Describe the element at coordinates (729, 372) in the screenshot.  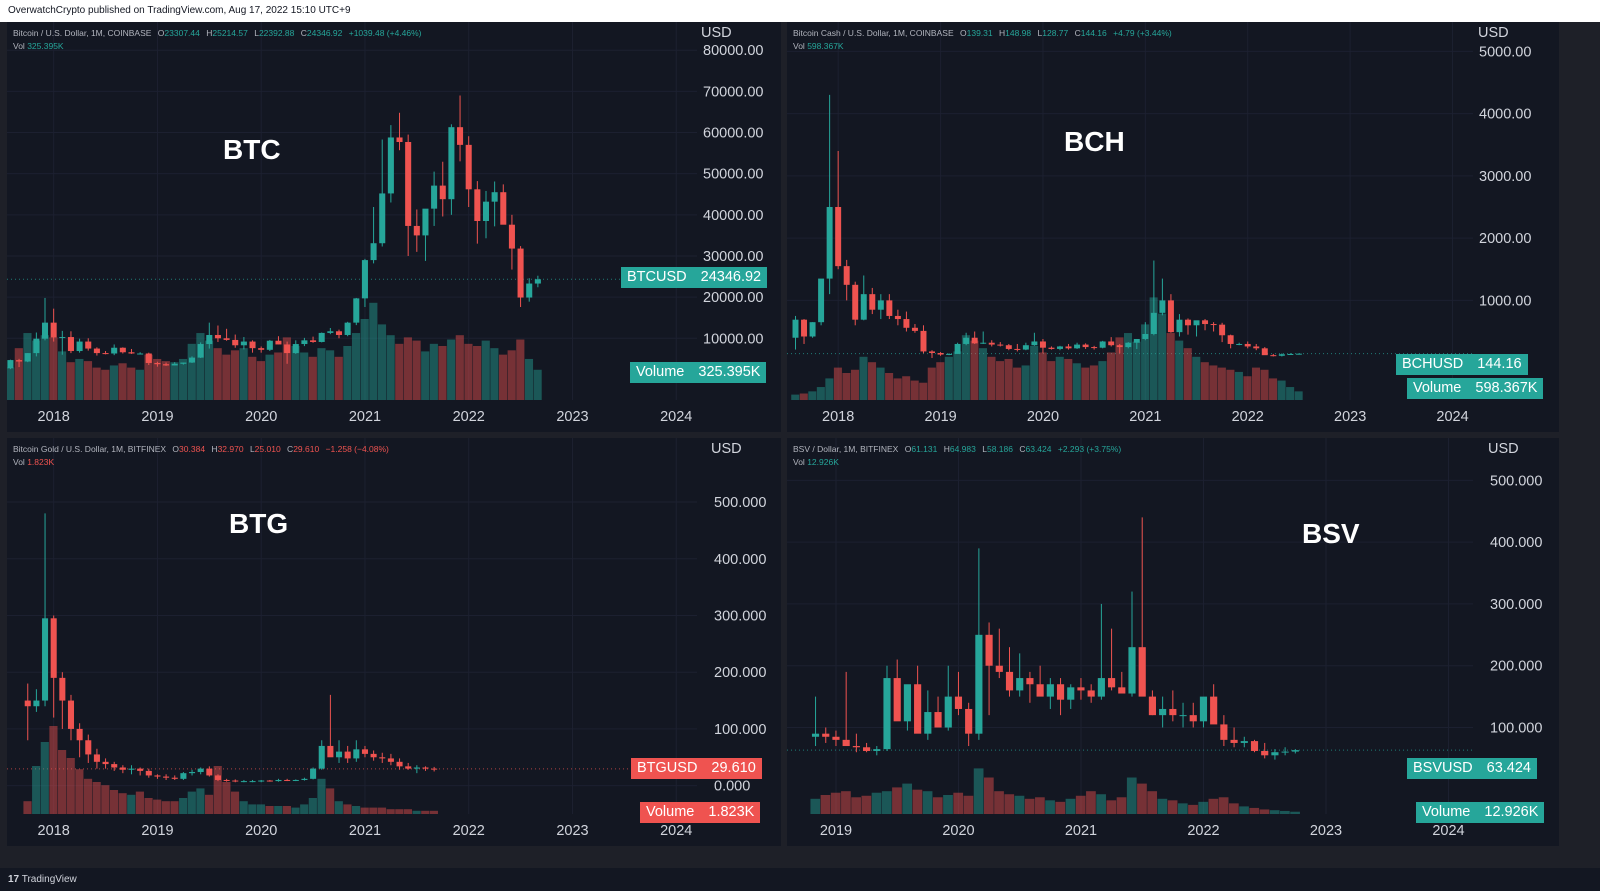
I see `btc-volume-tag-value: 325.395K` at that location.